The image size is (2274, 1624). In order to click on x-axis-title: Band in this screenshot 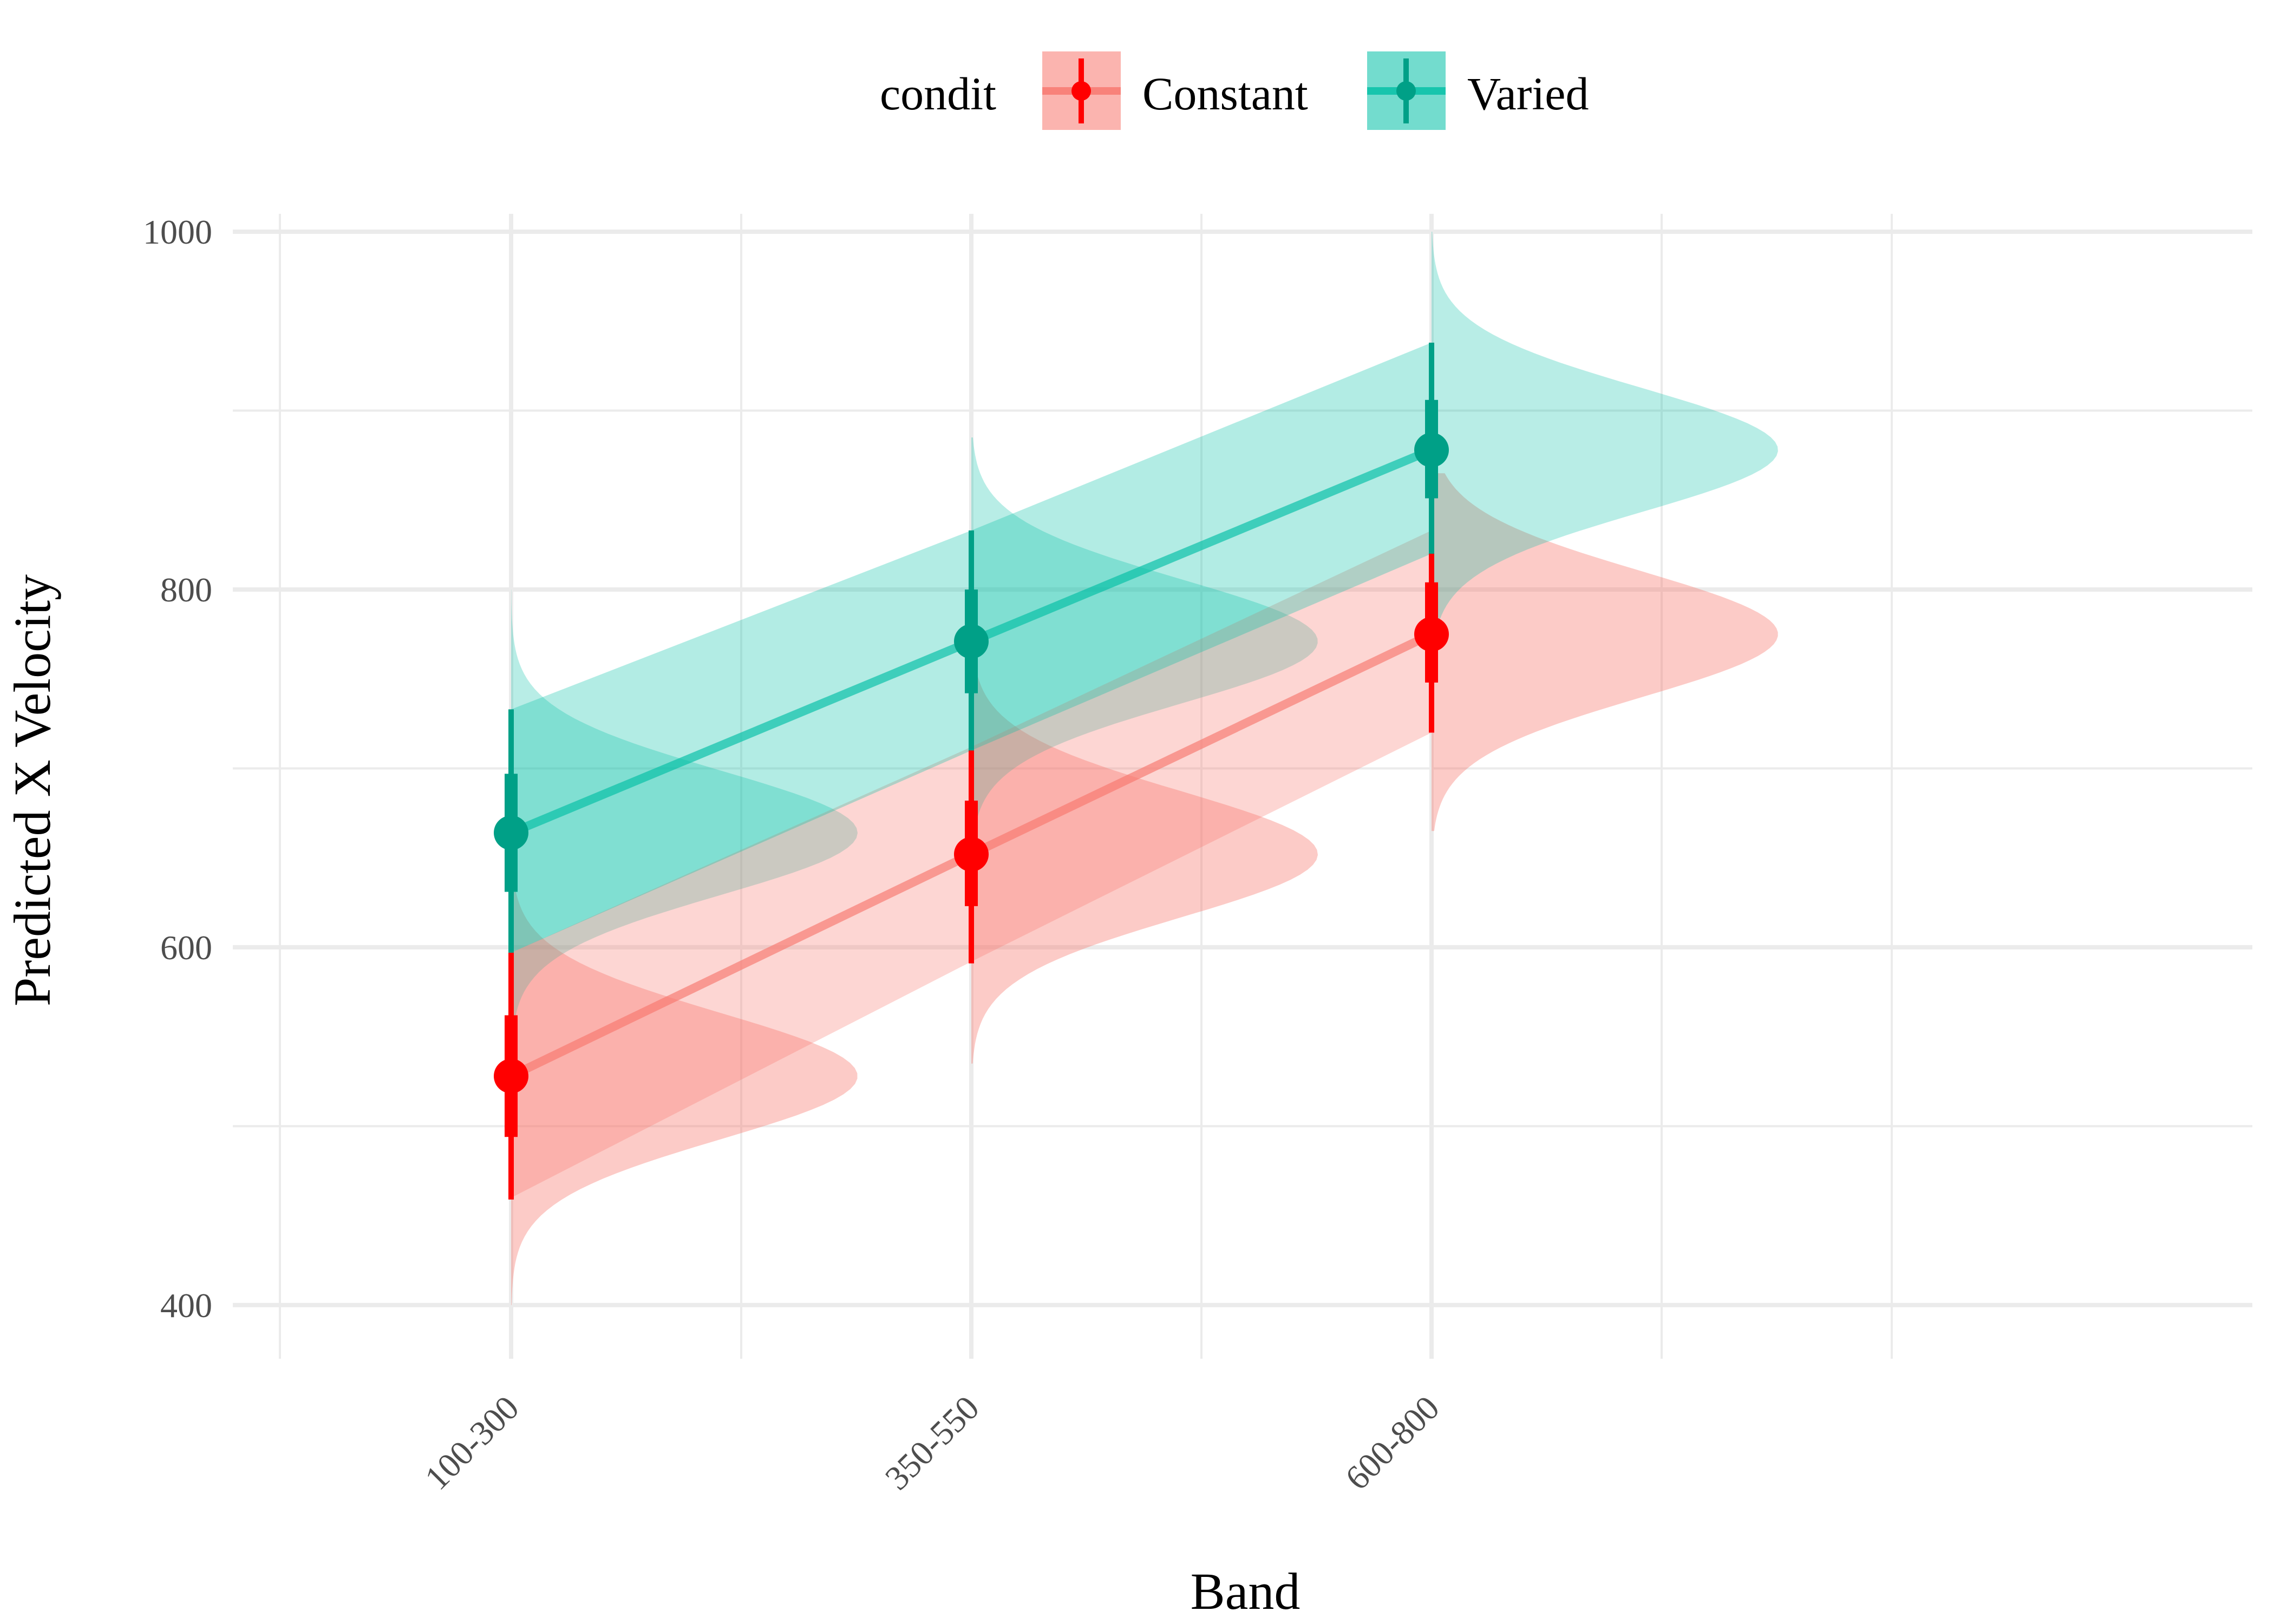, I will do `click(1246, 1591)`.